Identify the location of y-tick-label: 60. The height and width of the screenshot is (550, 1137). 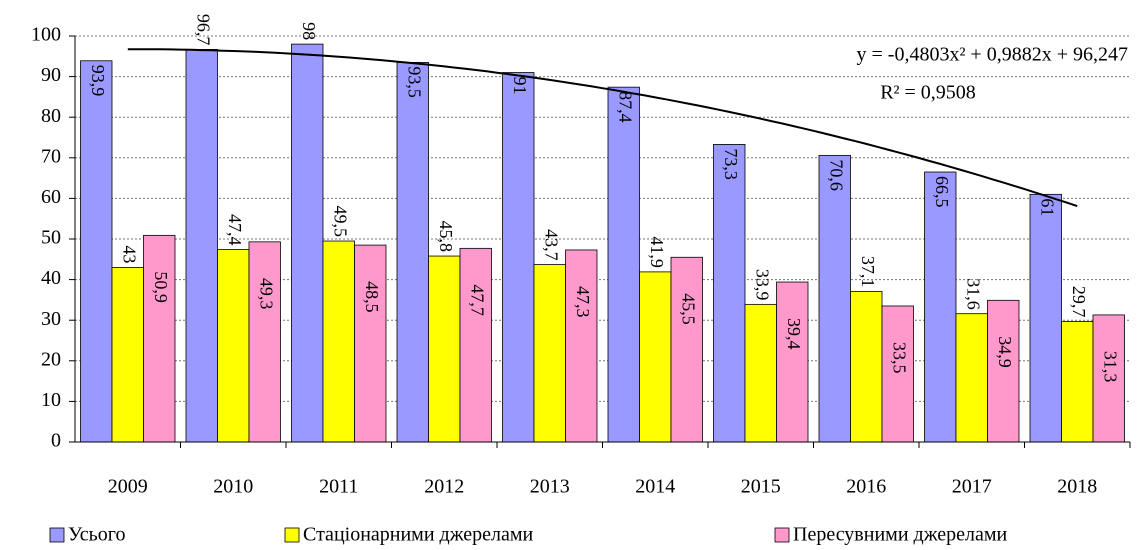
(51, 197).